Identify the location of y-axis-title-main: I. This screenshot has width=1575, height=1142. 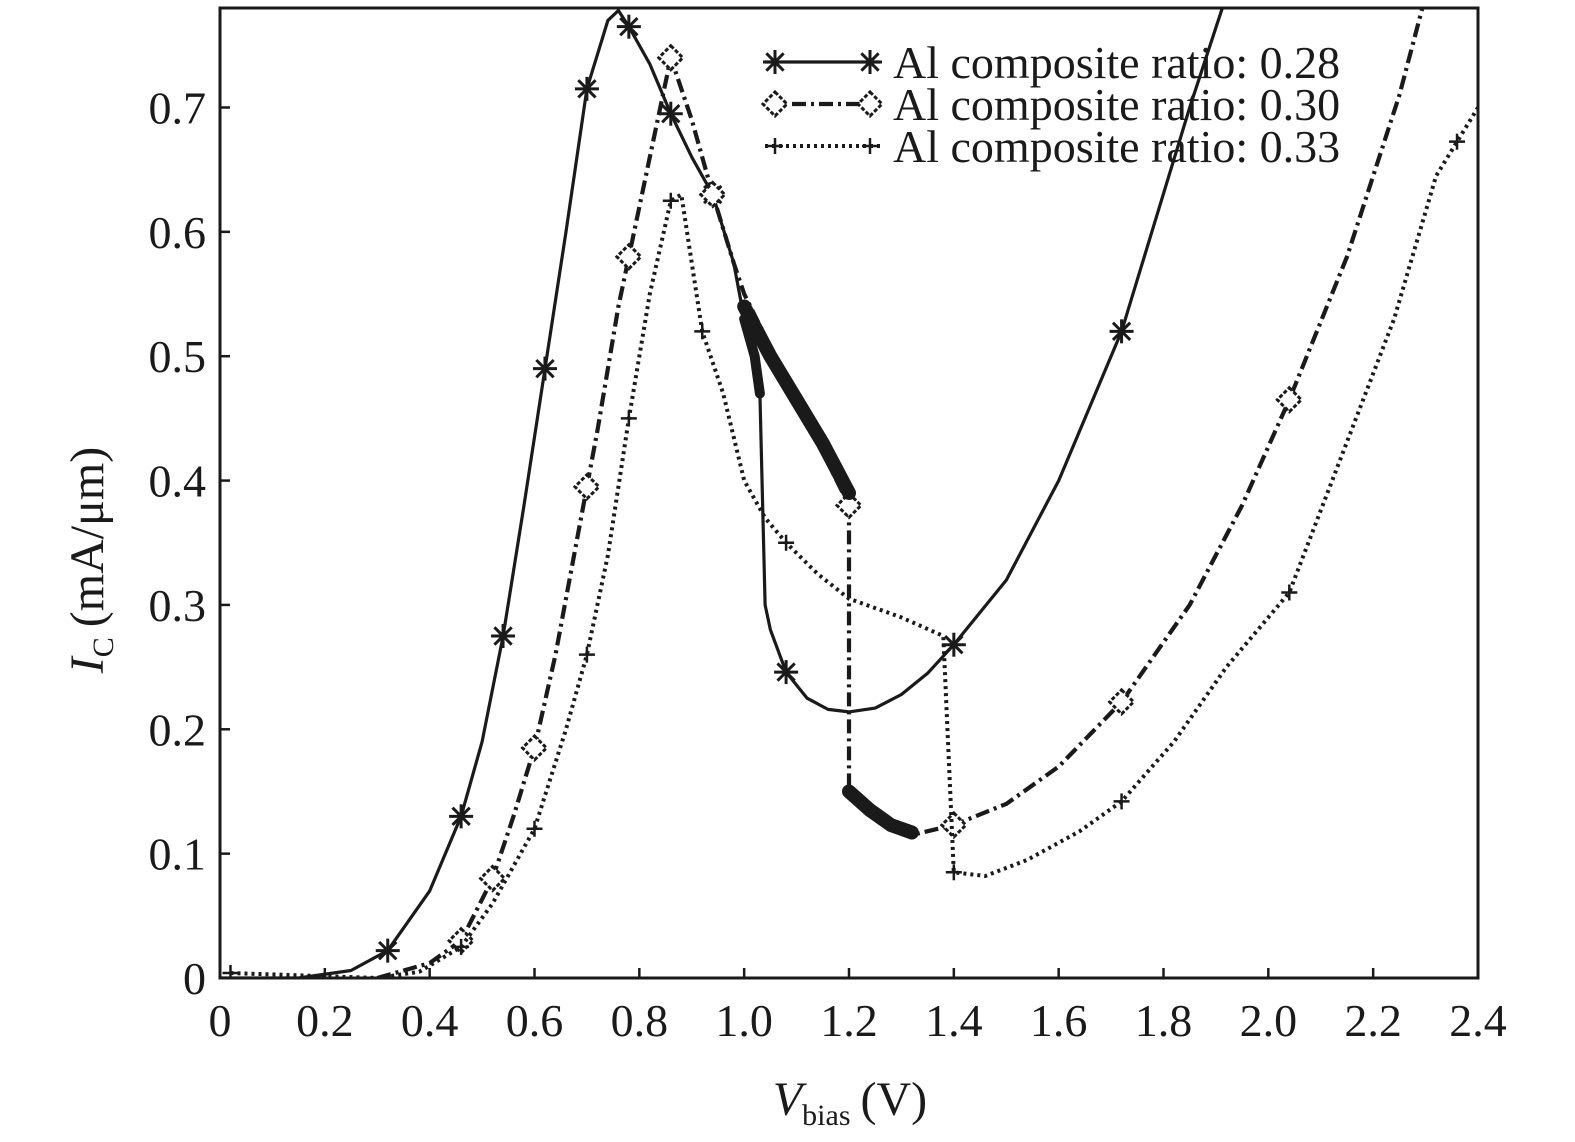
(87, 664).